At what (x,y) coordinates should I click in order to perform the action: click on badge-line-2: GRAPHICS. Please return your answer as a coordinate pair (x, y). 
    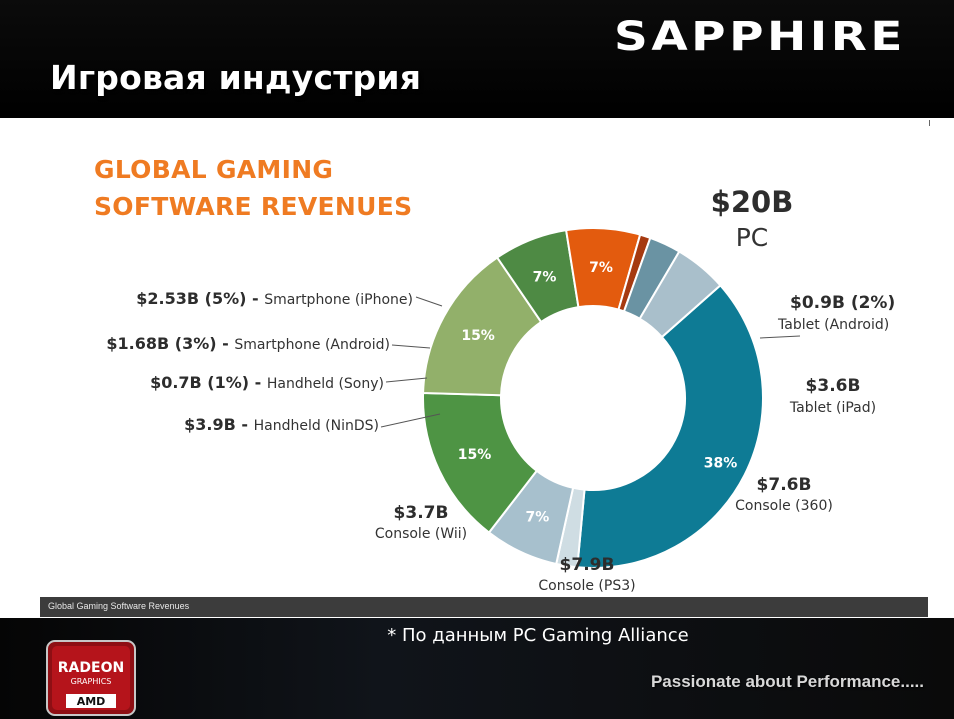
    Looking at the image, I should click on (91, 681).